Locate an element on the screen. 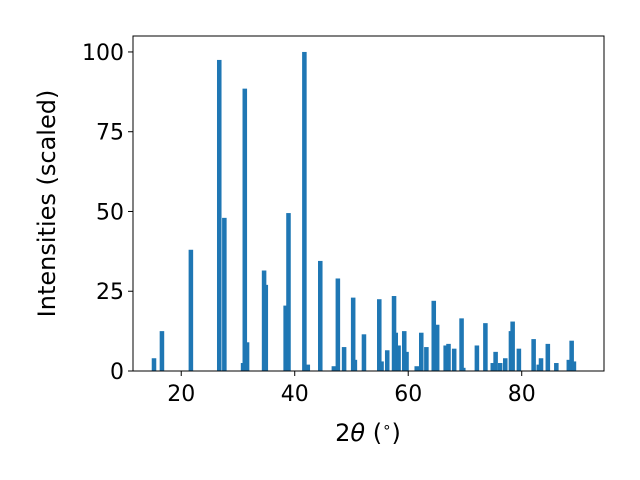  x-tick-label: 20 is located at coordinates (181, 394).